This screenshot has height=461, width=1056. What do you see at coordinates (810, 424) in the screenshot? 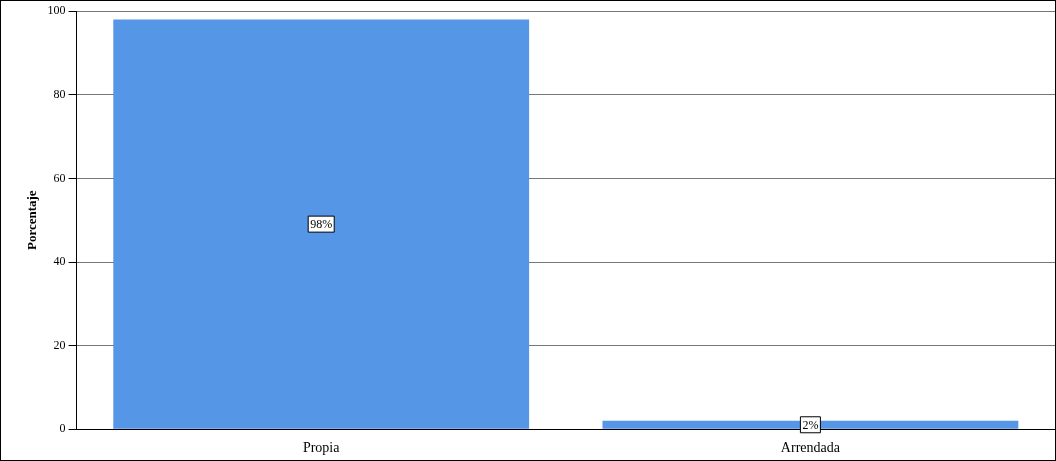
I see `data-label: 2%` at bounding box center [810, 424].